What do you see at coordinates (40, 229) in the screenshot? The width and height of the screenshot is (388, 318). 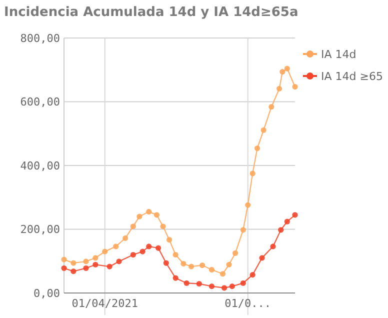 I see `y-tick-label: 200,00` at bounding box center [40, 229].